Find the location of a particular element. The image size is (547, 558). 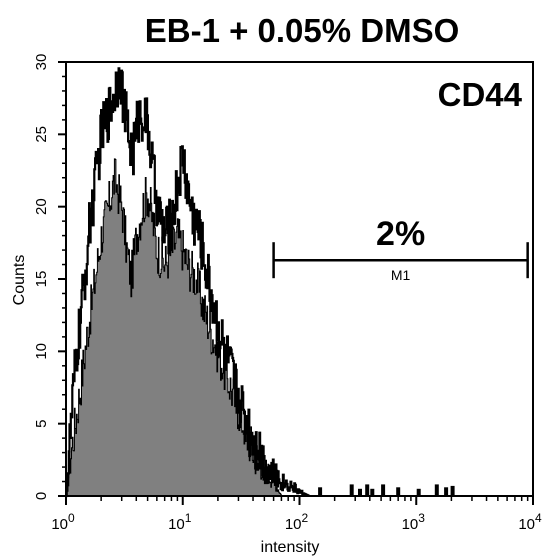

y-axis-label: Counts is located at coordinates (19, 280).